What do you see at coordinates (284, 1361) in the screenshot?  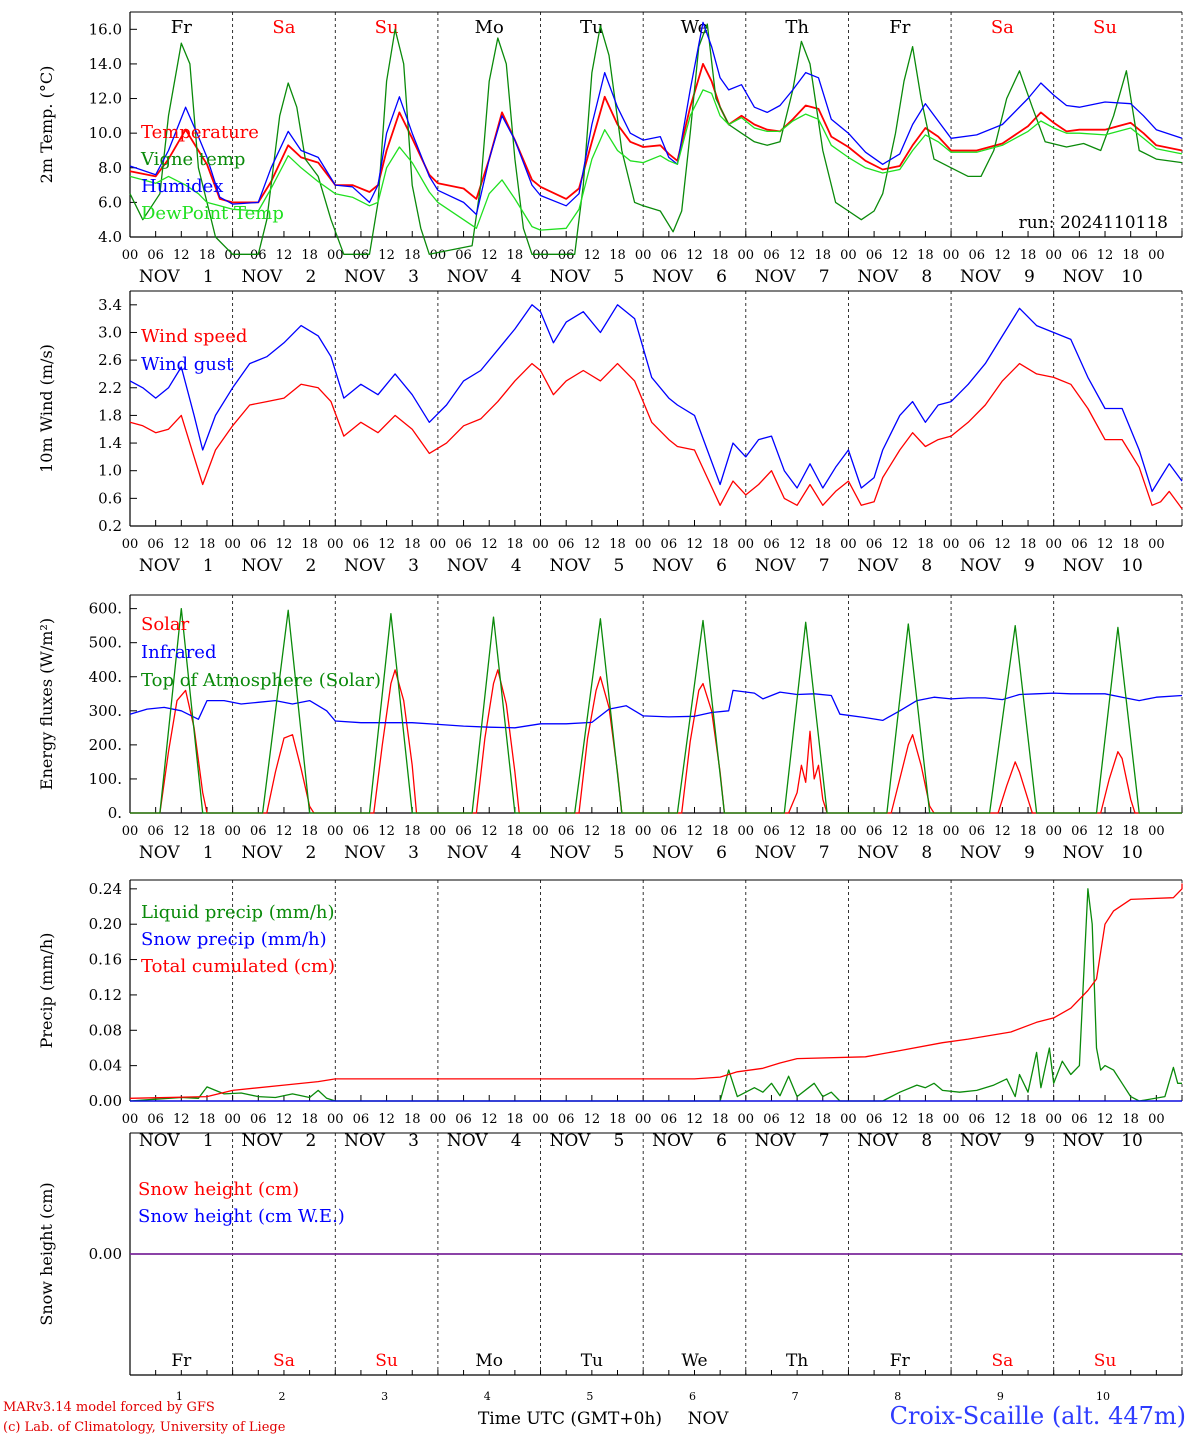 I see `bottom-day-name-label: Sa` at bounding box center [284, 1361].